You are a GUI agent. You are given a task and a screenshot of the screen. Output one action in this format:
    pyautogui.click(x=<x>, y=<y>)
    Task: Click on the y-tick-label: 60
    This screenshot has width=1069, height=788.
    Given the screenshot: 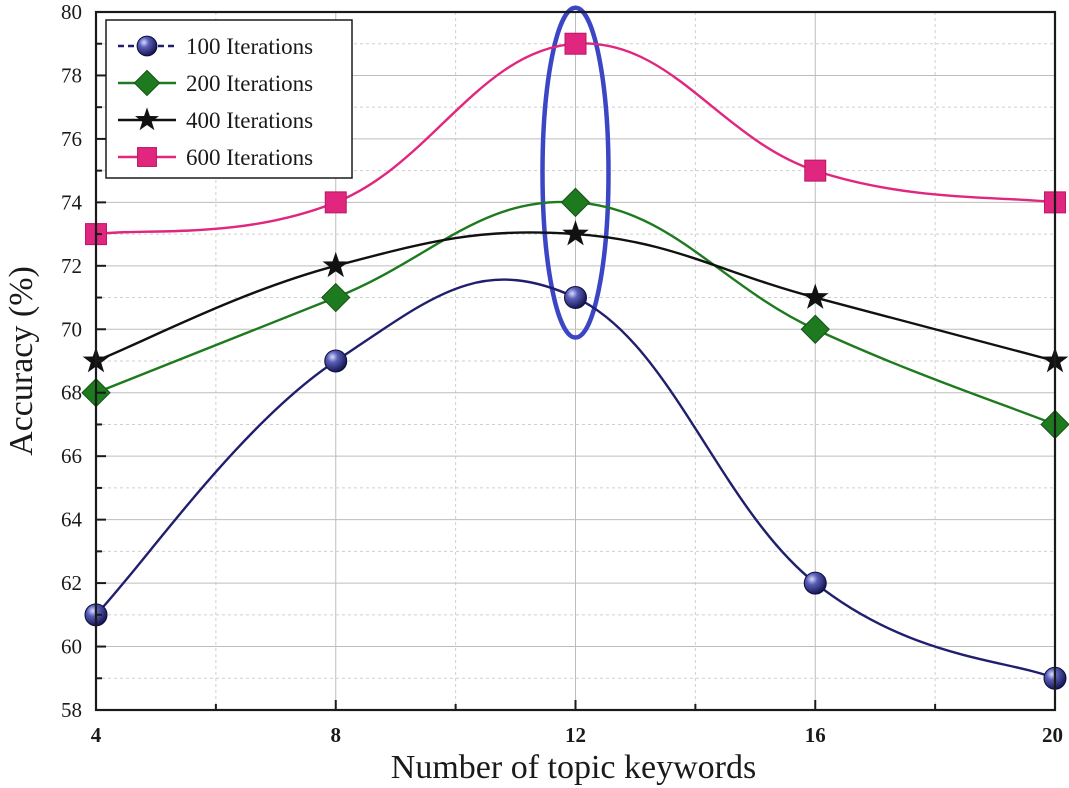 What is the action you would take?
    pyautogui.click(x=71, y=647)
    